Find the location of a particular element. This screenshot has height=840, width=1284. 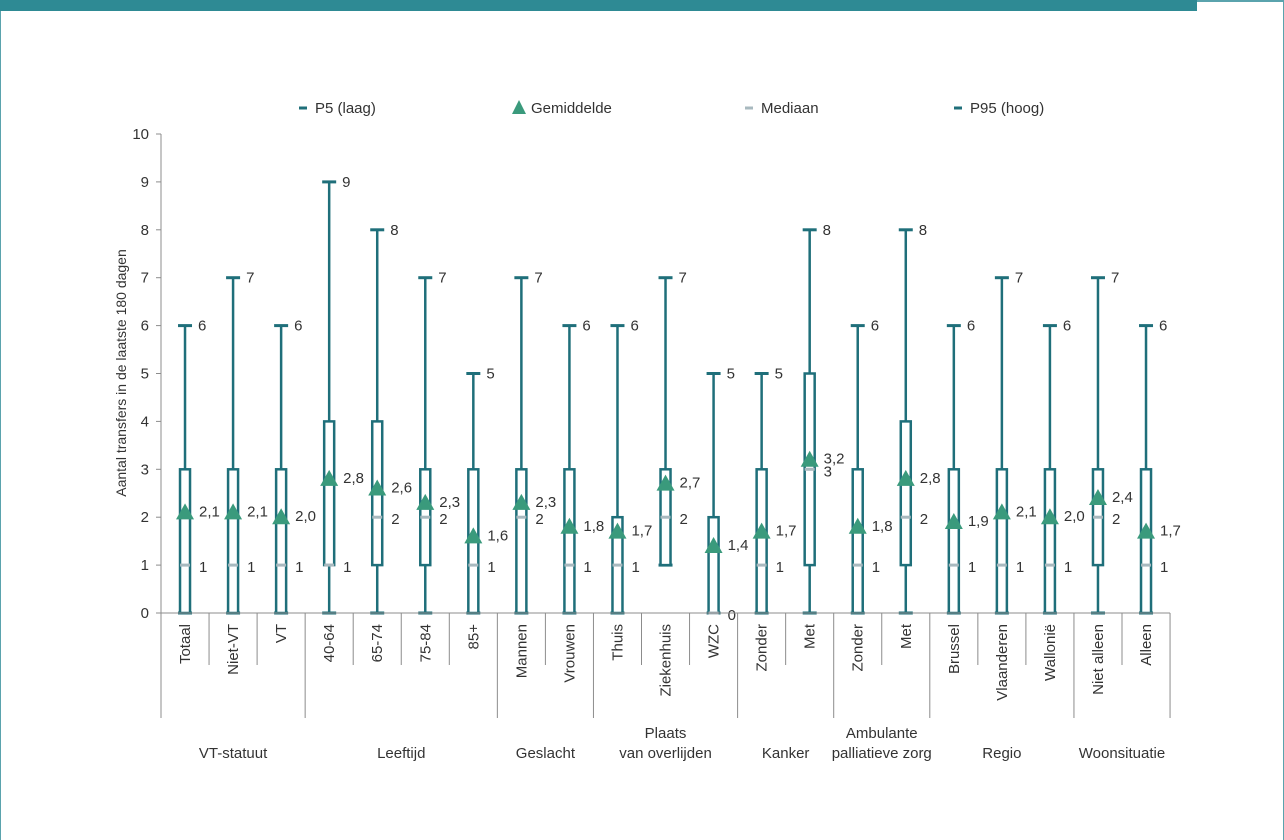

y-tick-label: 7 is located at coordinates (145, 278).